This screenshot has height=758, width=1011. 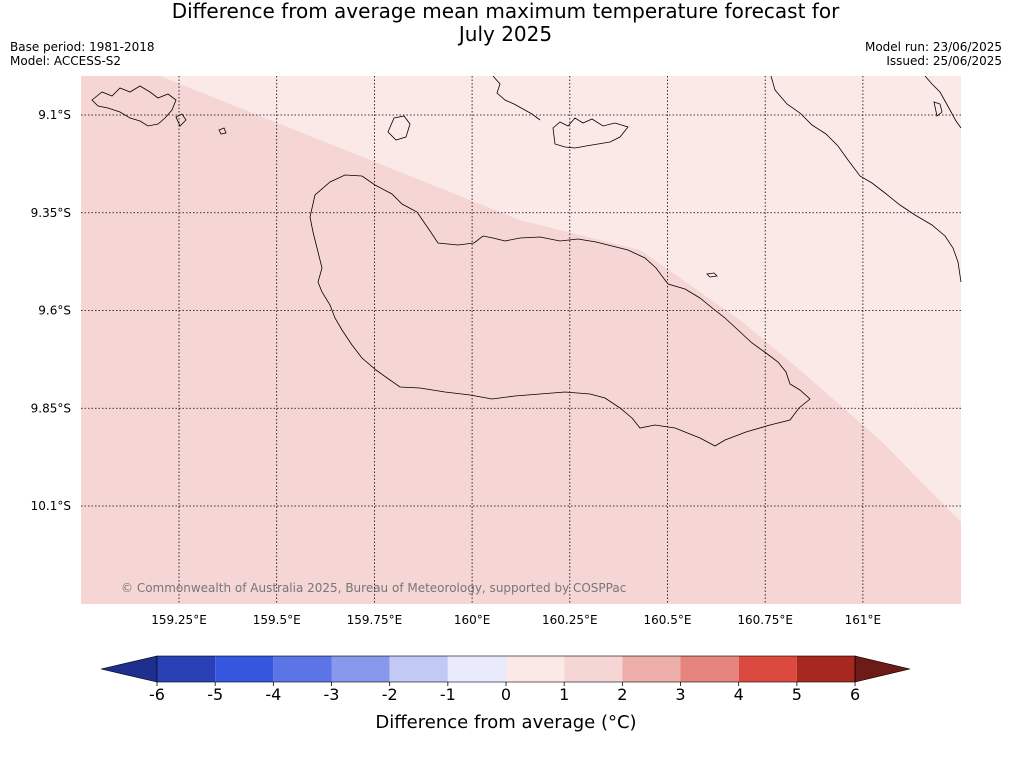 What do you see at coordinates (564, 694) in the screenshot?
I see `colorbar-tick-label: 1` at bounding box center [564, 694].